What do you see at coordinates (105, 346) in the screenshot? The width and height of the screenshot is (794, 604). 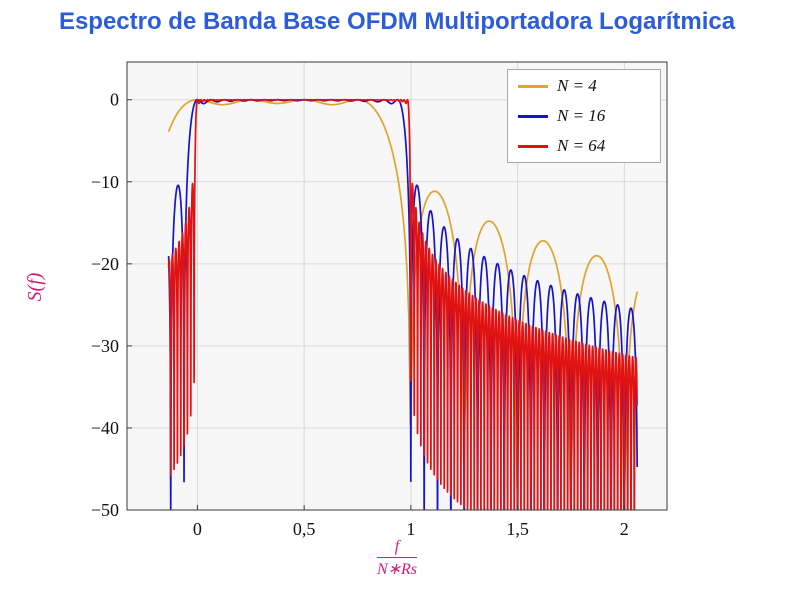 I see `y-tick-label: −30` at bounding box center [105, 346].